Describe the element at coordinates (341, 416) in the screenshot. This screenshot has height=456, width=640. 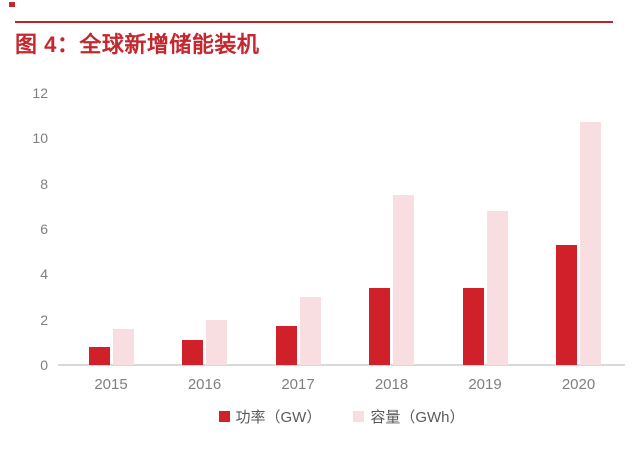
I see `chart-legend: 功率（GW） 容量（GWh）` at that location.